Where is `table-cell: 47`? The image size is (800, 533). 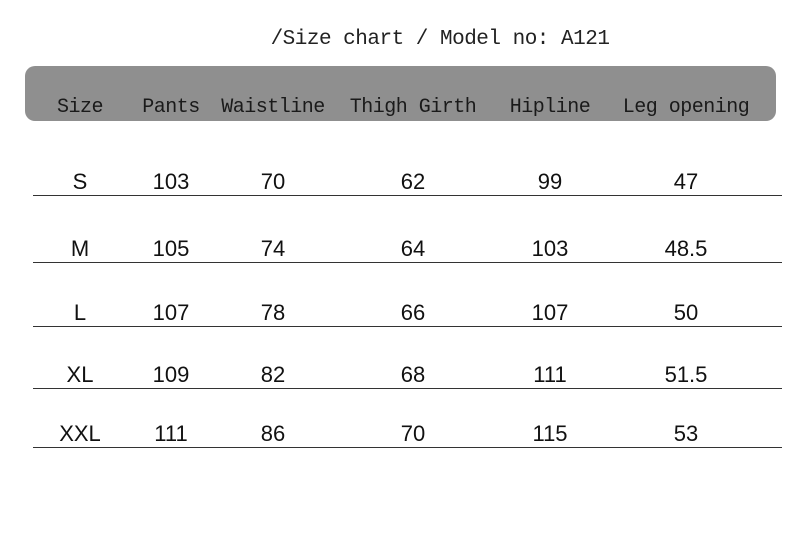
table-cell: 47 is located at coordinates (686, 181).